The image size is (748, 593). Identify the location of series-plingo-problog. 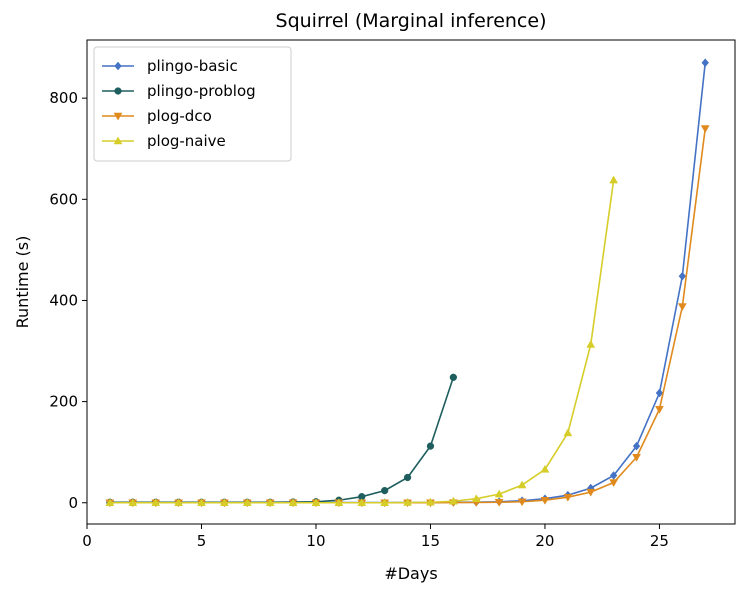
(282, 439).